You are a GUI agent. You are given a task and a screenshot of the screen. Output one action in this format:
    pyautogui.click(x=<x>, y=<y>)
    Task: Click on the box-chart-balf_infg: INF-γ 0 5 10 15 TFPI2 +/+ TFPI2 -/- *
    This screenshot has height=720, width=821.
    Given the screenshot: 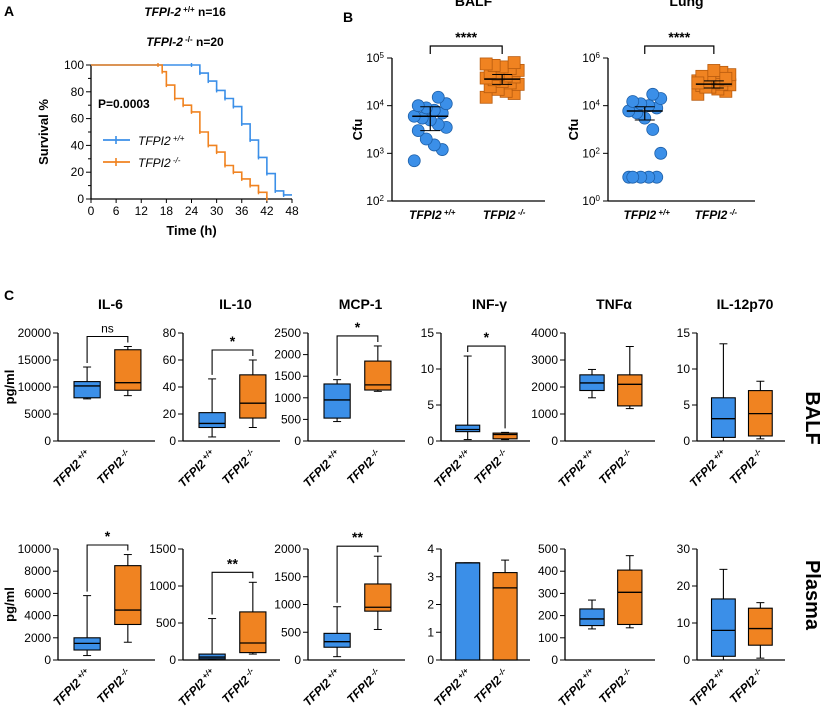 What is the action you would take?
    pyautogui.click(x=475, y=393)
    